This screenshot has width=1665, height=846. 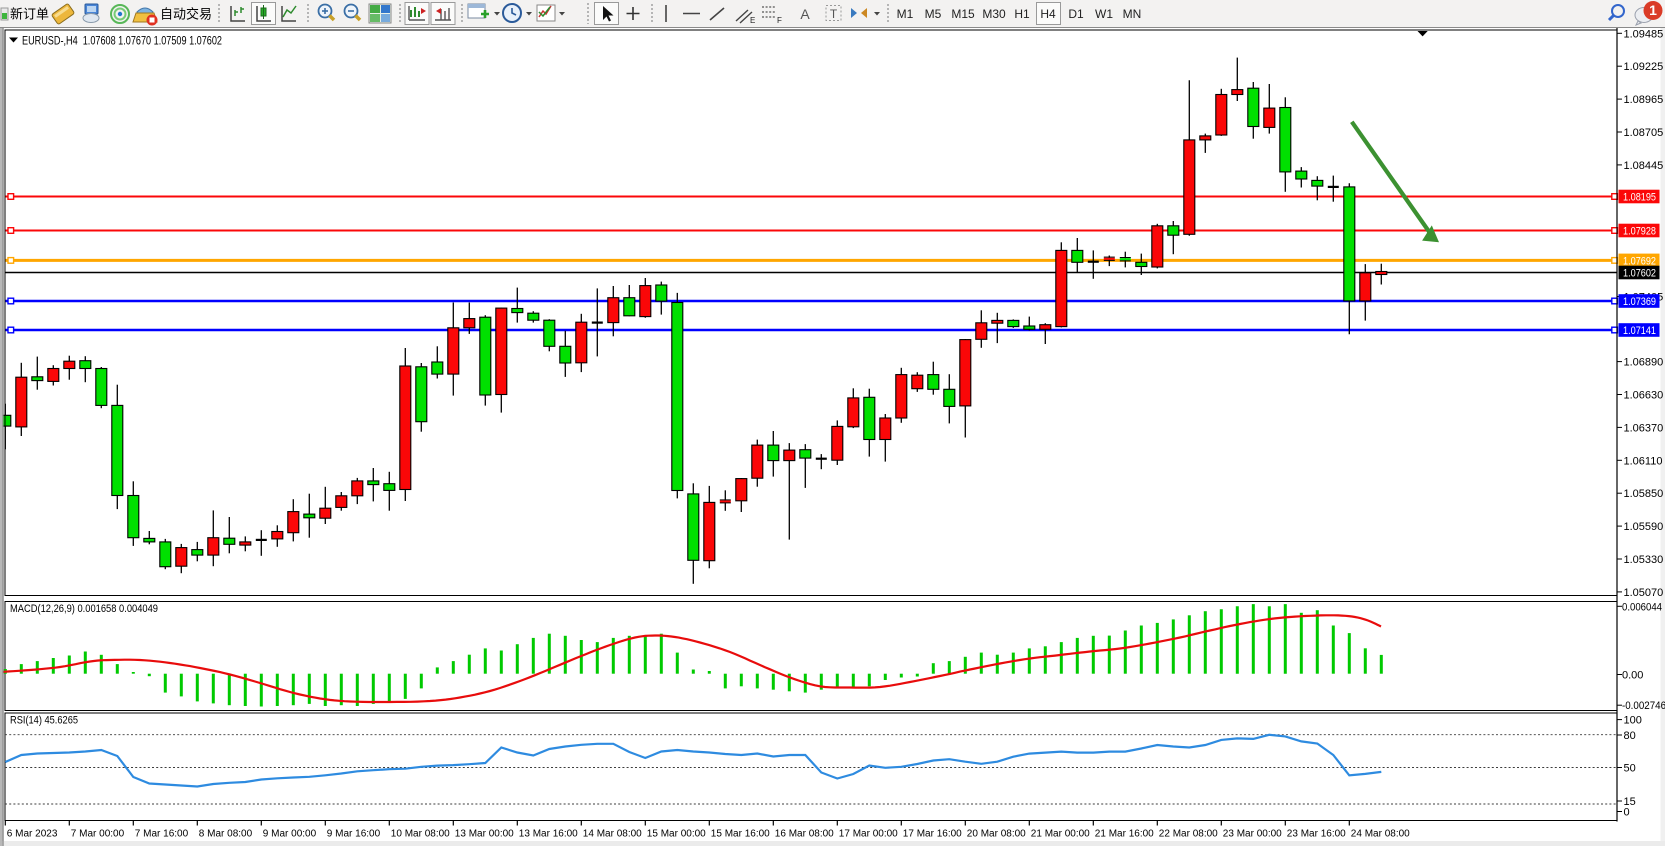 What do you see at coordinates (612, 834) in the screenshot?
I see `svg-text: 14 Mar 08:00` at bounding box center [612, 834].